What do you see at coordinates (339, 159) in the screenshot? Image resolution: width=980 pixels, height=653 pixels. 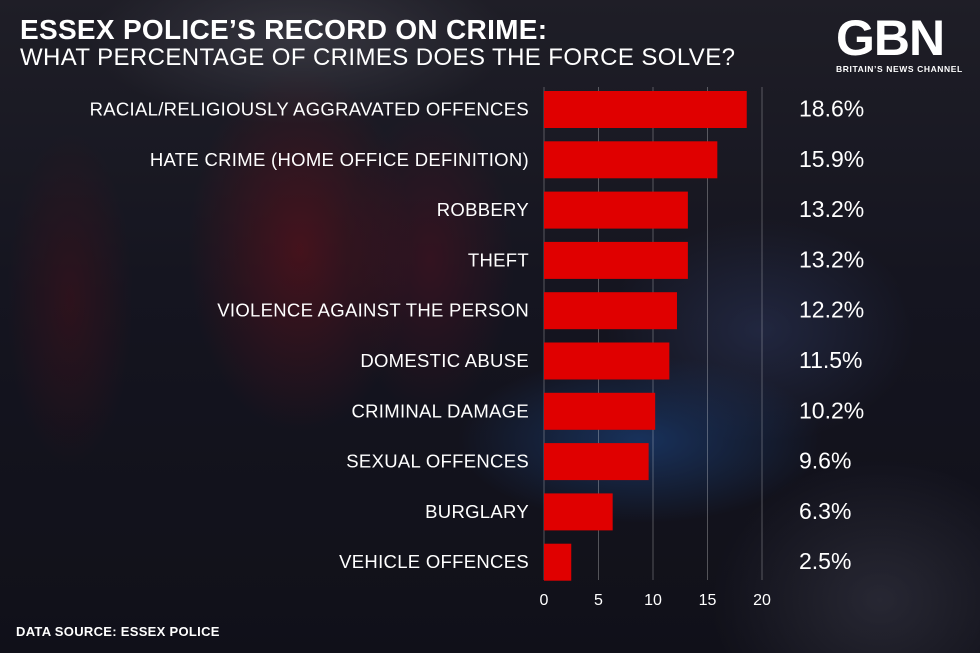 I see `category-label: HATE CRIME (HOME OFFICE DEFINITION)` at bounding box center [339, 159].